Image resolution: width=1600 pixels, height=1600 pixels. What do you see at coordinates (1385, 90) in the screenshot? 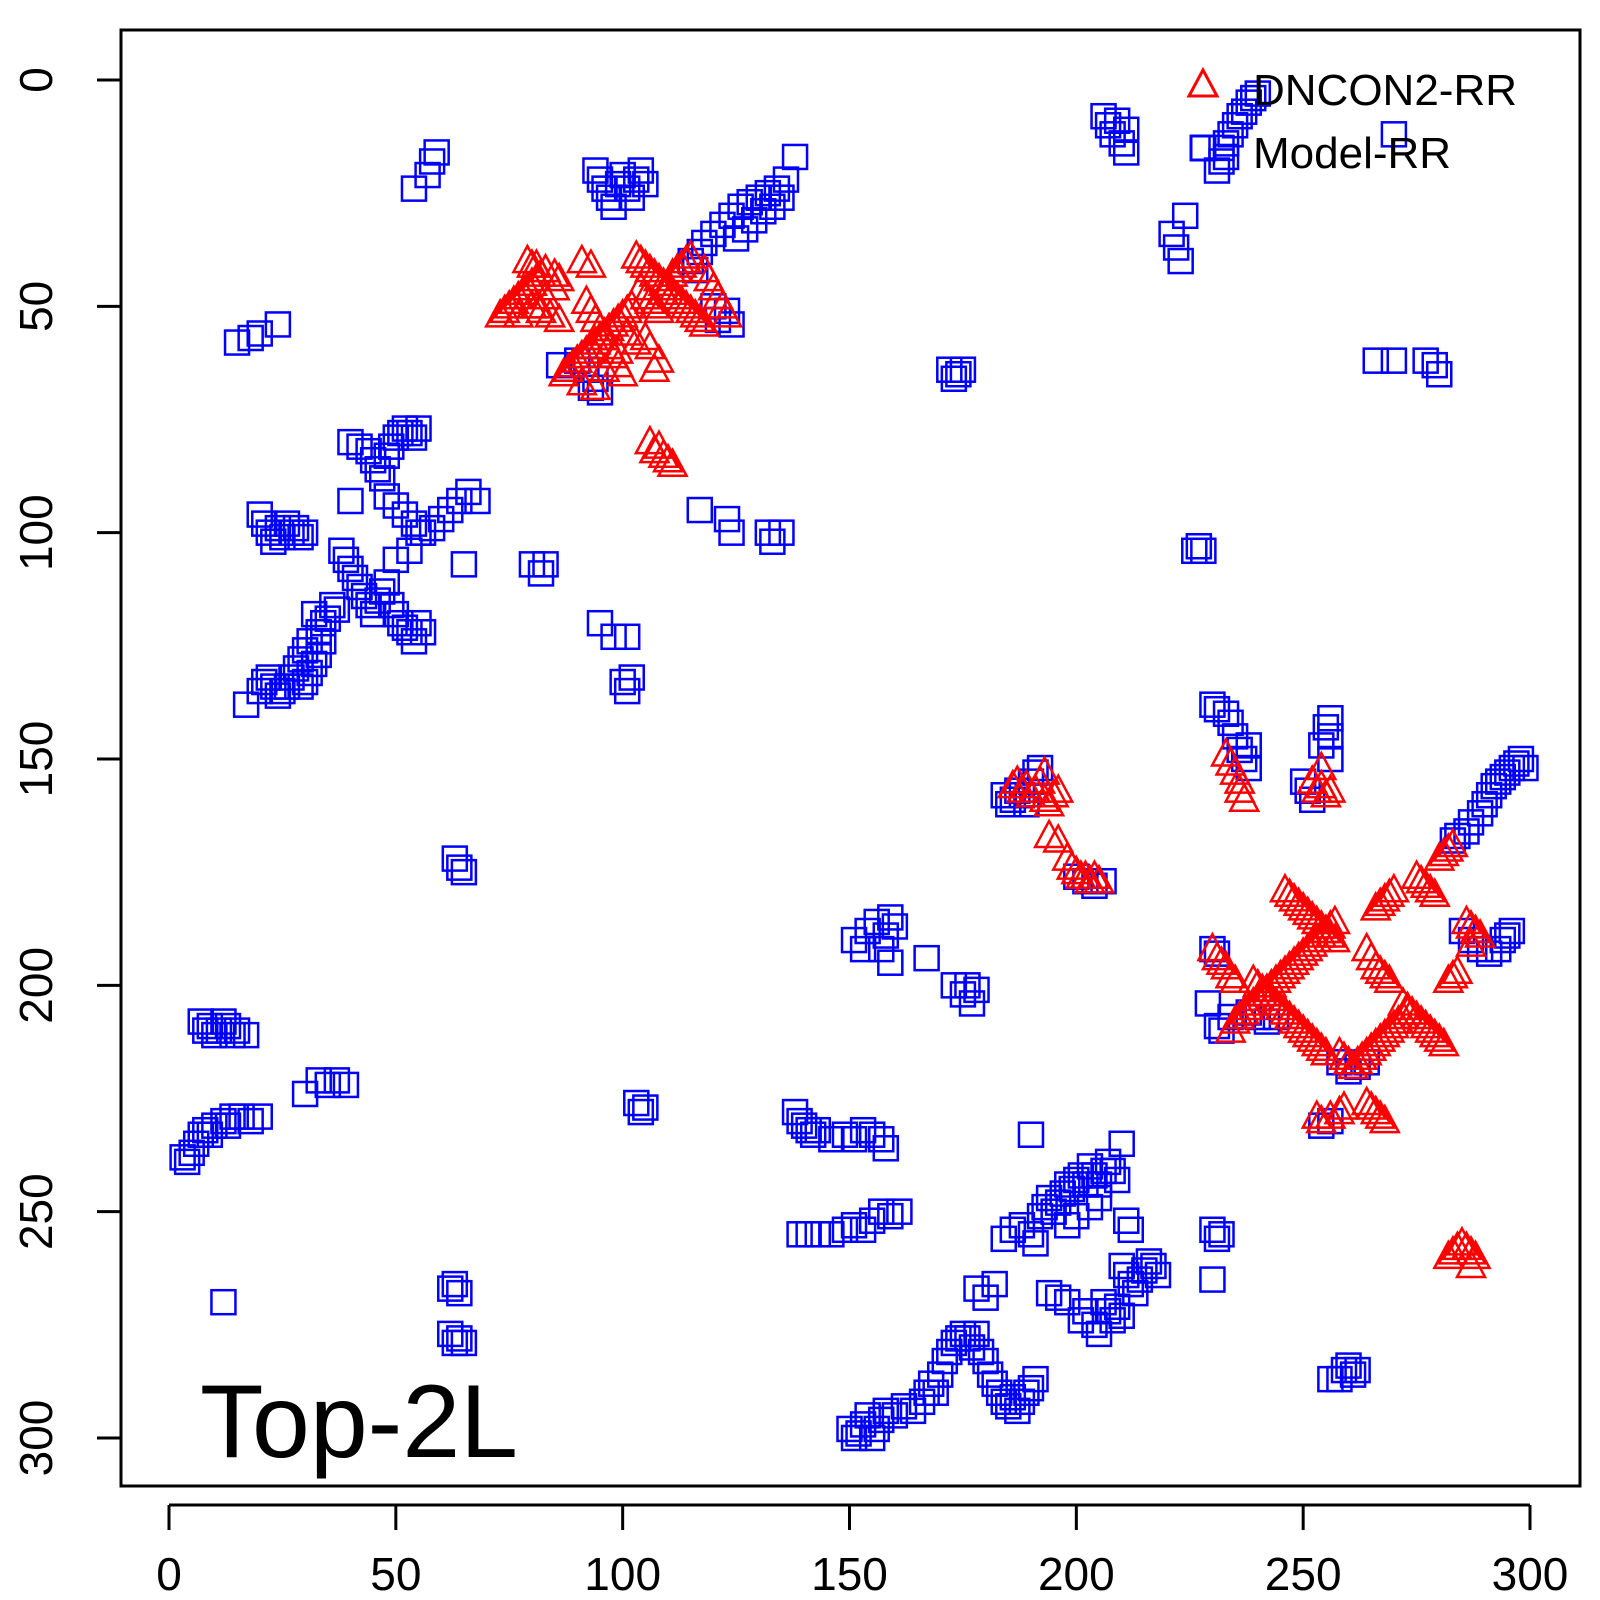
I see `legend-label-dncon2: DNCON2-RR` at bounding box center [1385, 90].